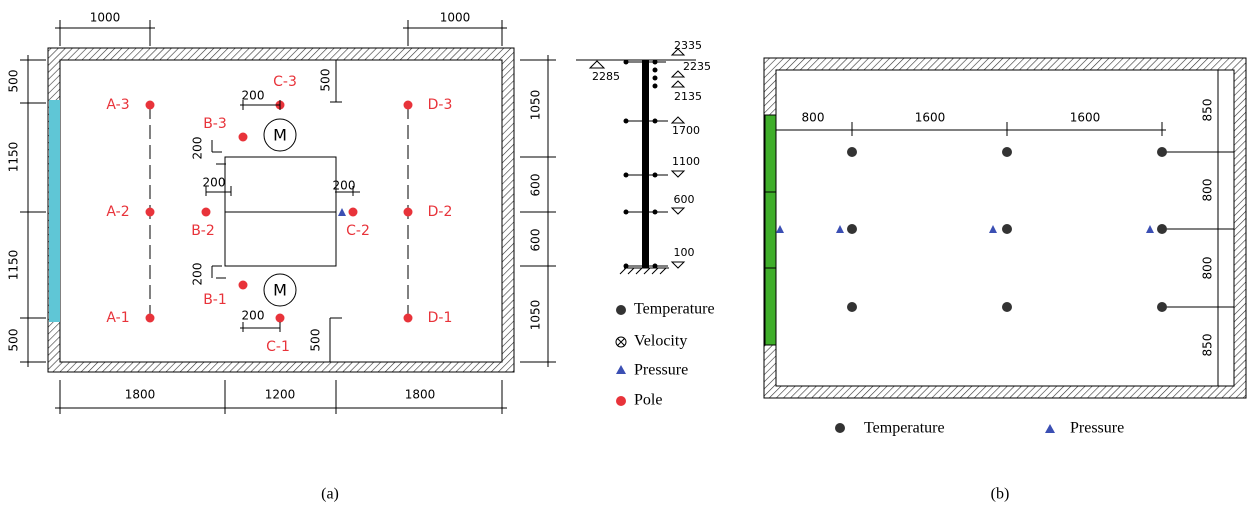  I want to click on elevation: 1100, so click(686, 161).